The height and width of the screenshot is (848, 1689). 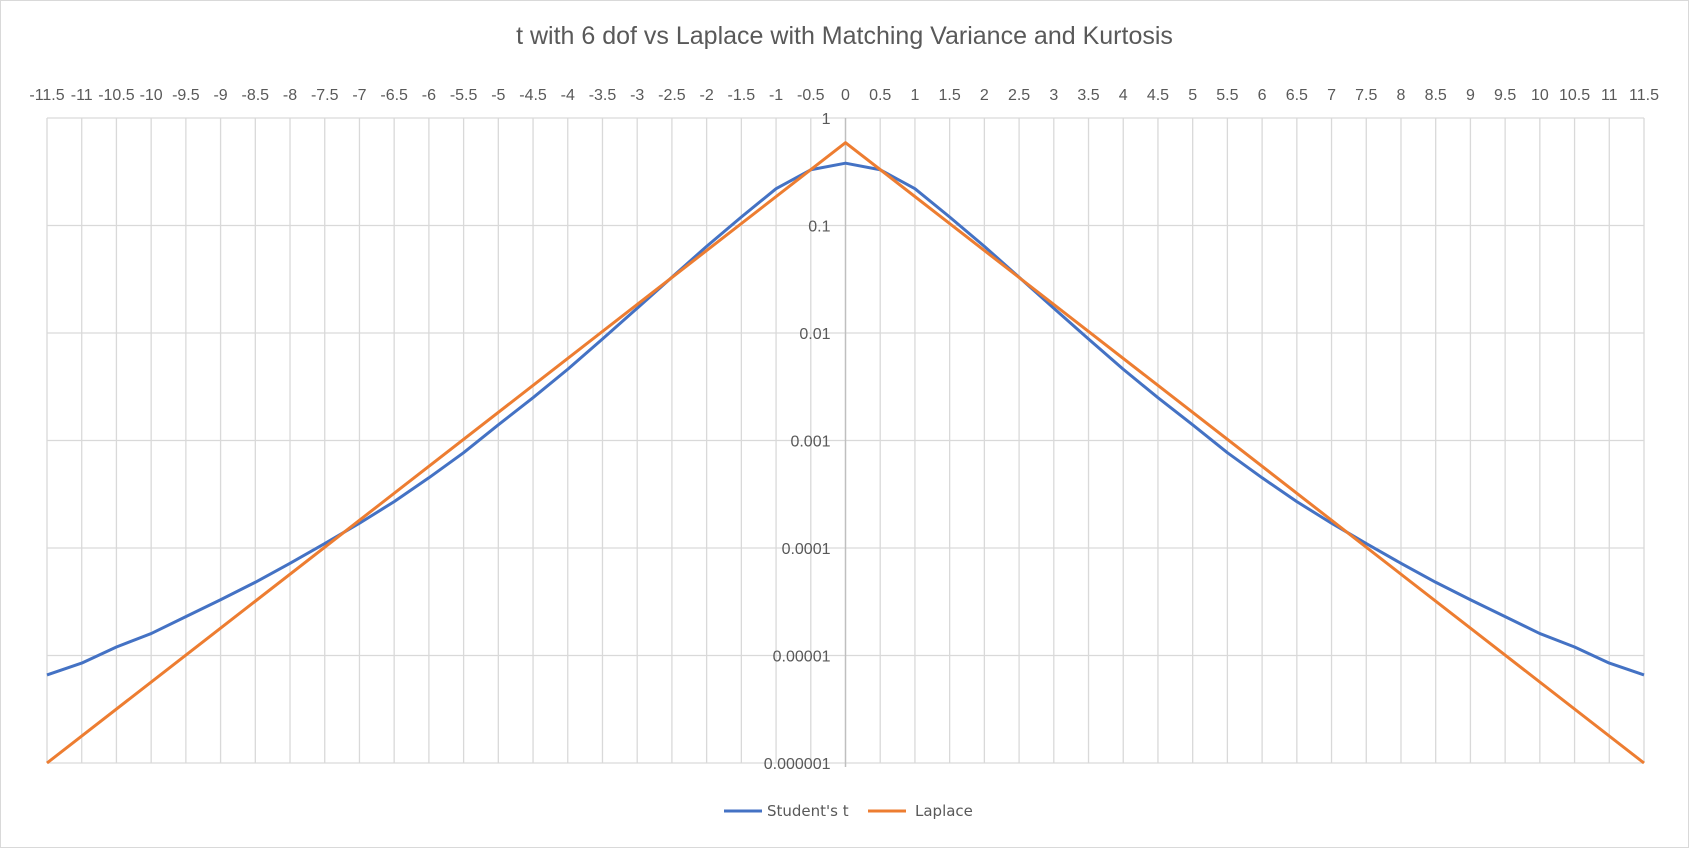 I want to click on x-tick-label: 9, so click(x=1470, y=95).